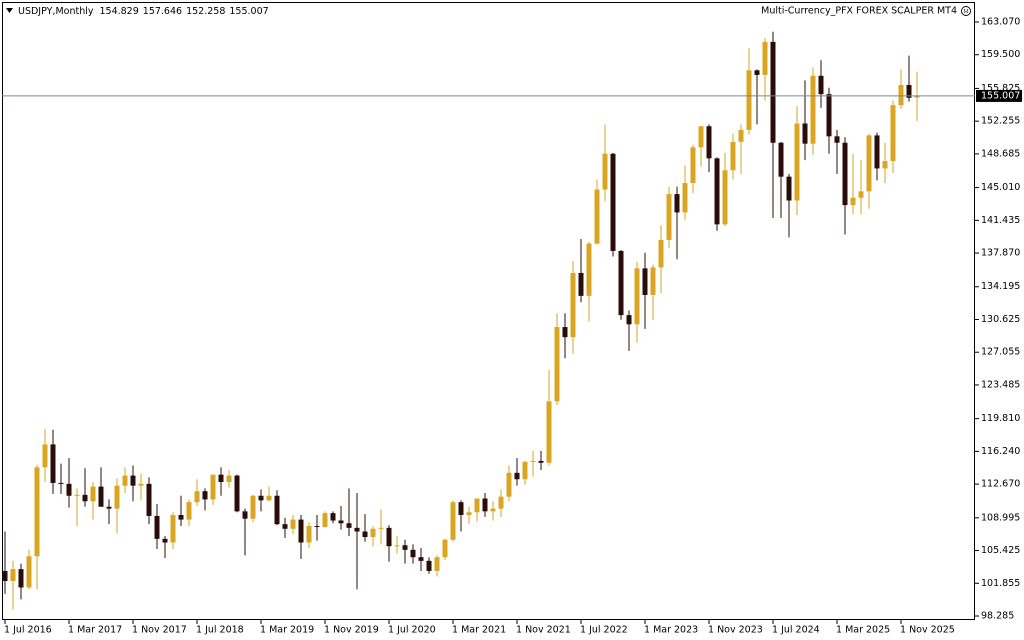  I want to click on header-high: 157.646, so click(162, 11).